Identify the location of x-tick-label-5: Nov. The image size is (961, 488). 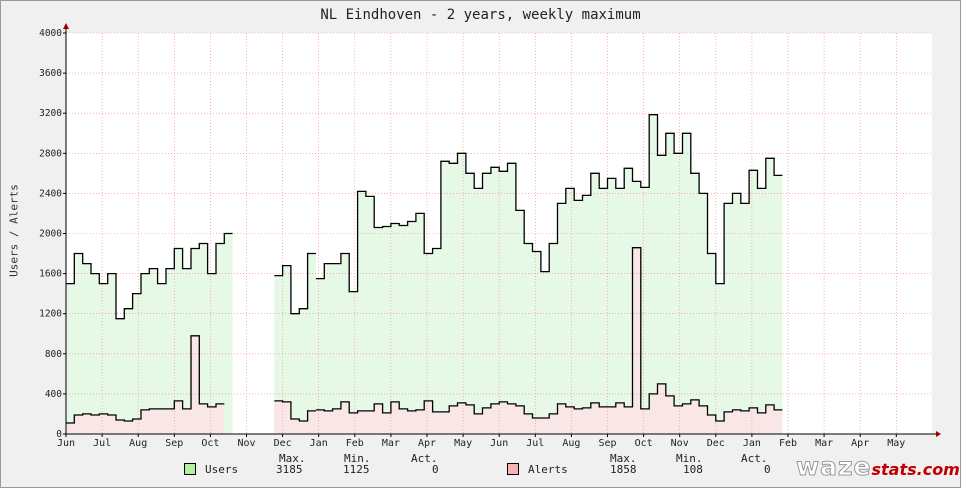
(246, 443).